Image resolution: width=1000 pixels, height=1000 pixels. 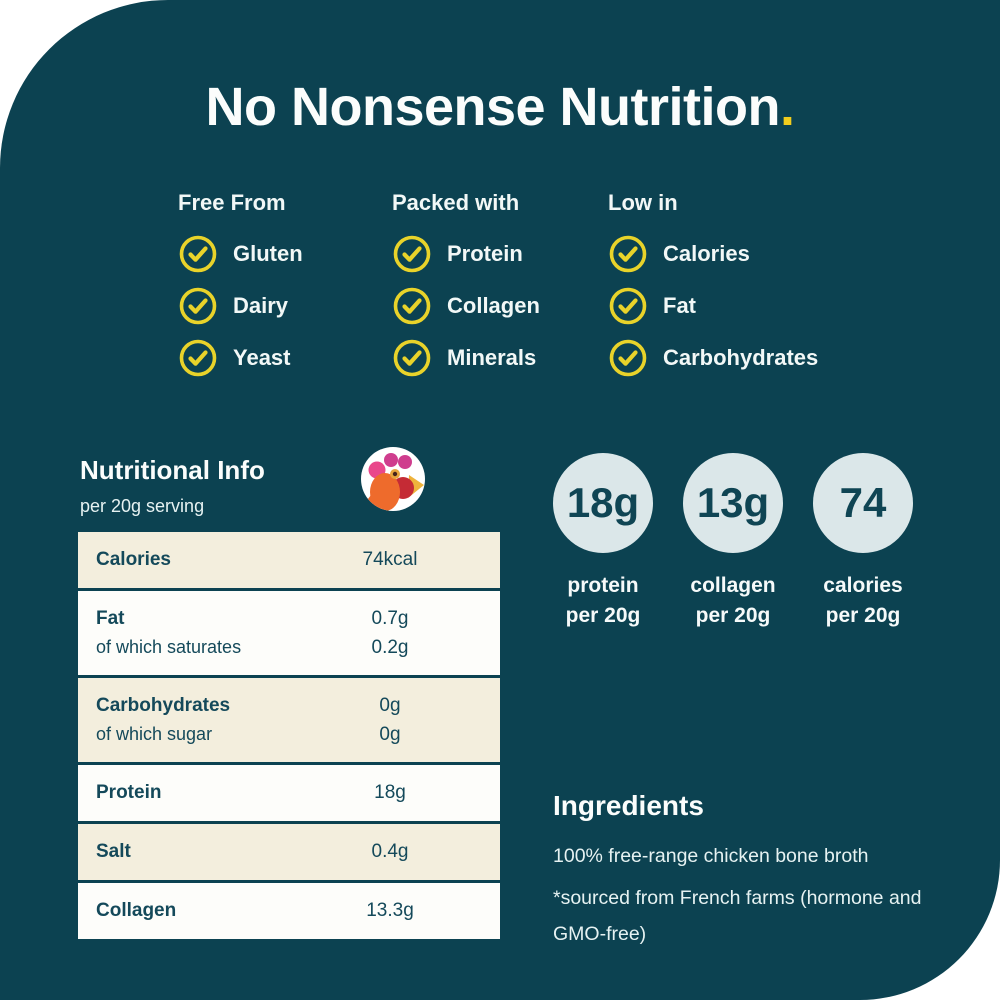 I want to click on row-sub-label: of which sugar, so click(x=154, y=734).